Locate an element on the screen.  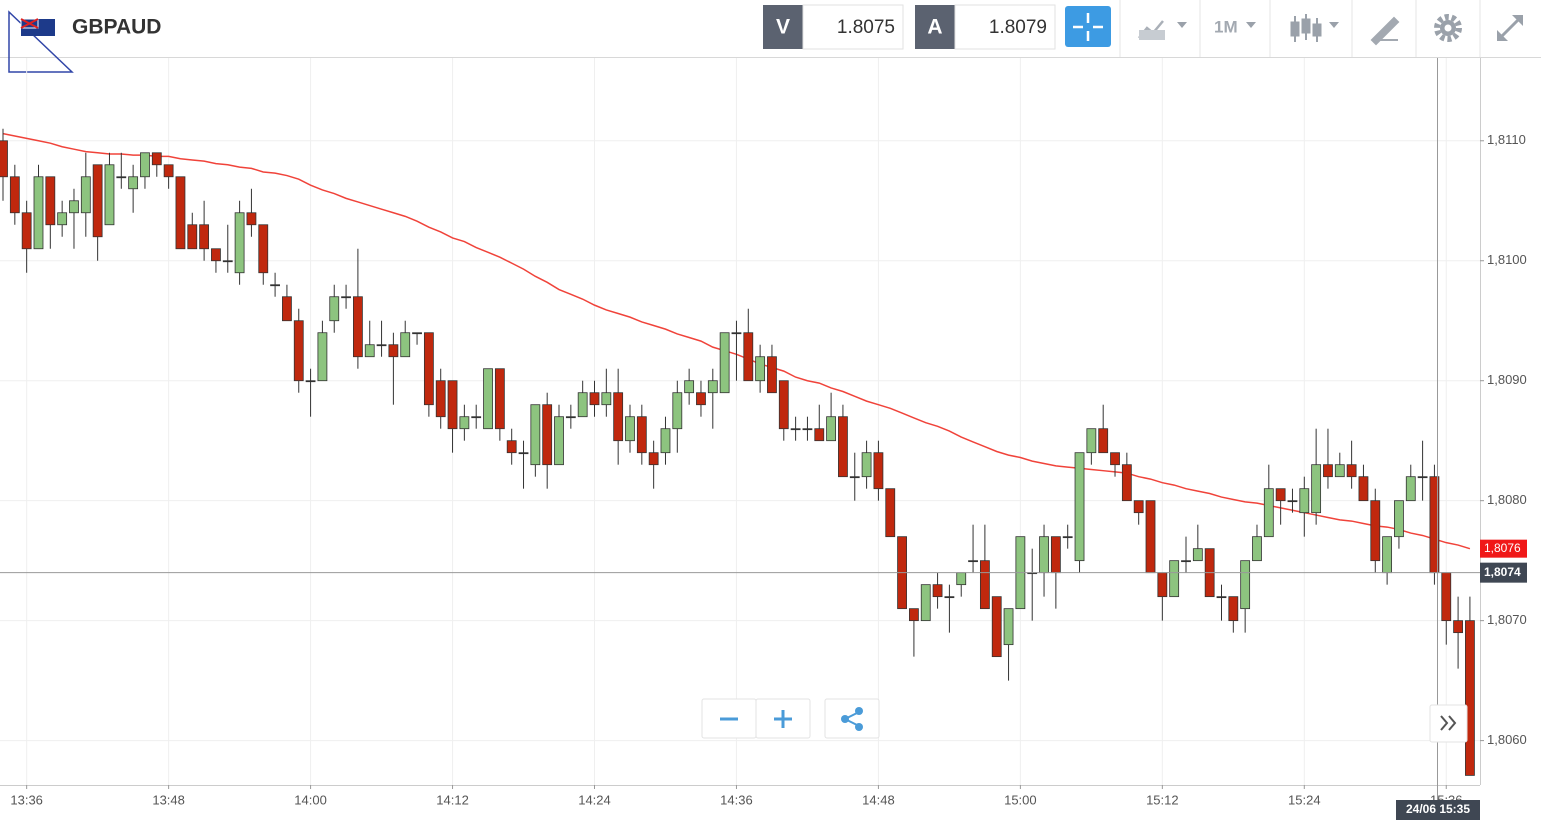
x-tick-label: 14:48 is located at coordinates (878, 799).